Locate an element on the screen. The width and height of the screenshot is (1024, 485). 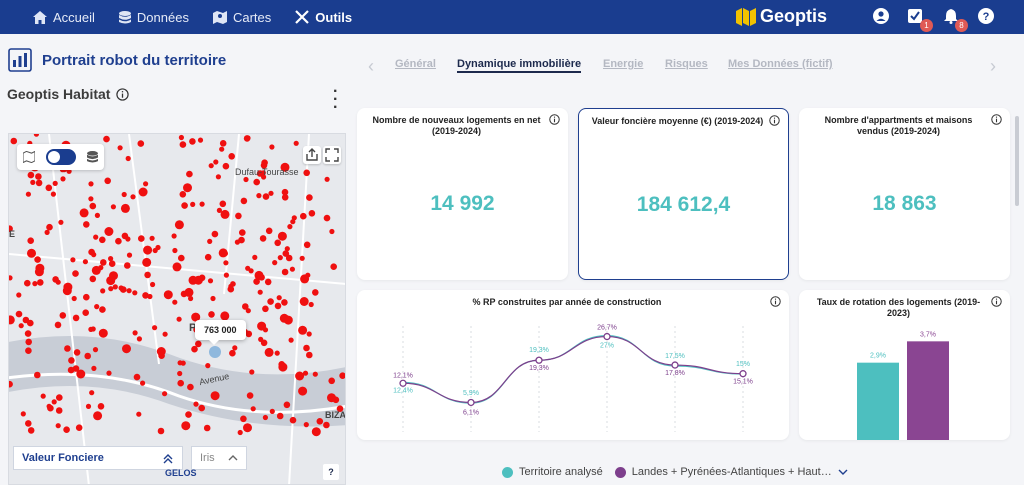
layer-select: Valeur Fonciere is located at coordinates (98, 458).